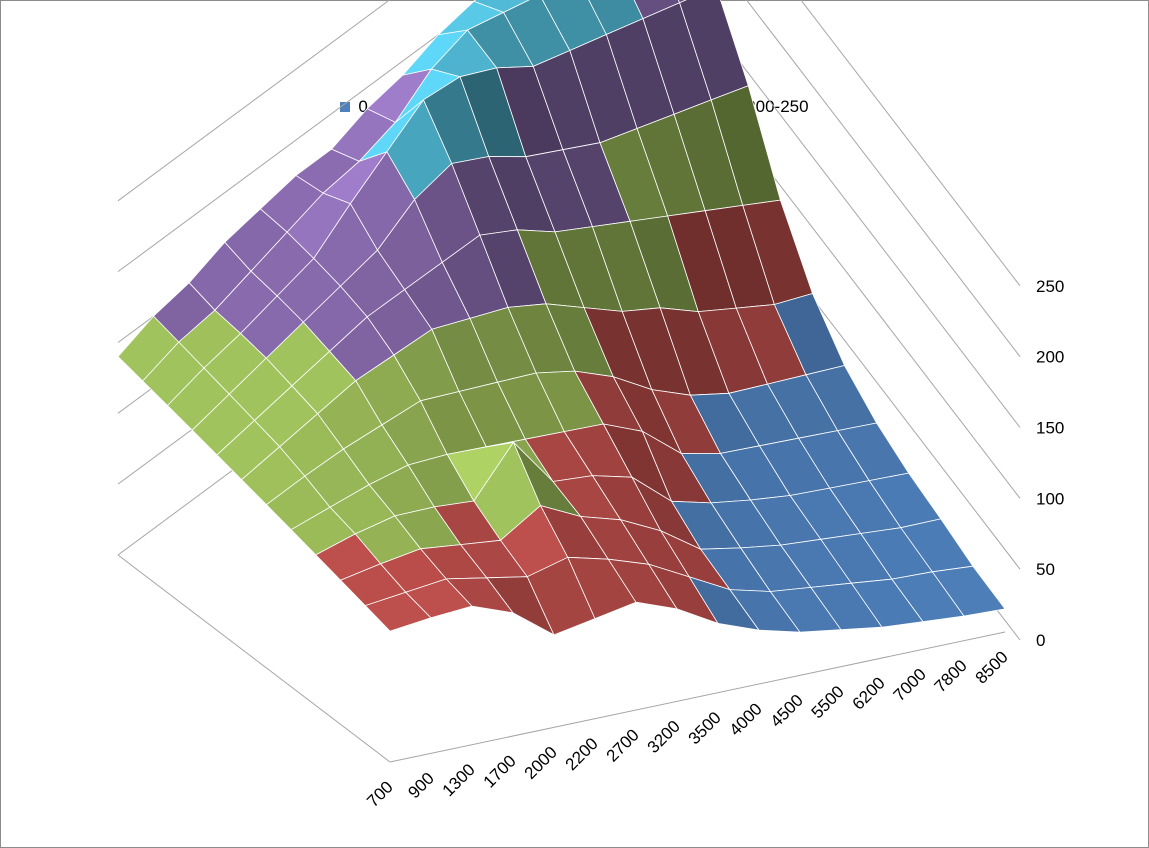  What do you see at coordinates (705, 728) in the screenshot?
I see `x-tick-label: 3500` at bounding box center [705, 728].